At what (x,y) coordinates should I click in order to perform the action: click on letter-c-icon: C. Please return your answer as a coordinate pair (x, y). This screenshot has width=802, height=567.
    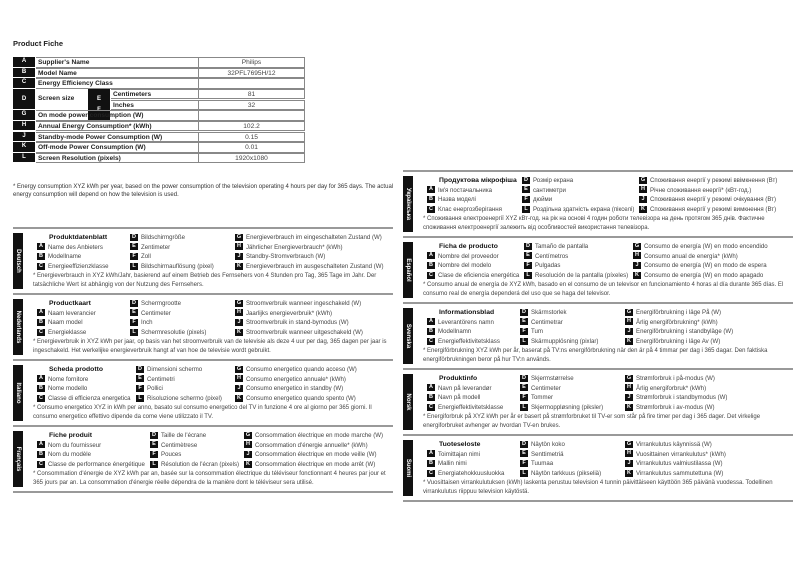
    Looking at the image, I should click on (431, 407).